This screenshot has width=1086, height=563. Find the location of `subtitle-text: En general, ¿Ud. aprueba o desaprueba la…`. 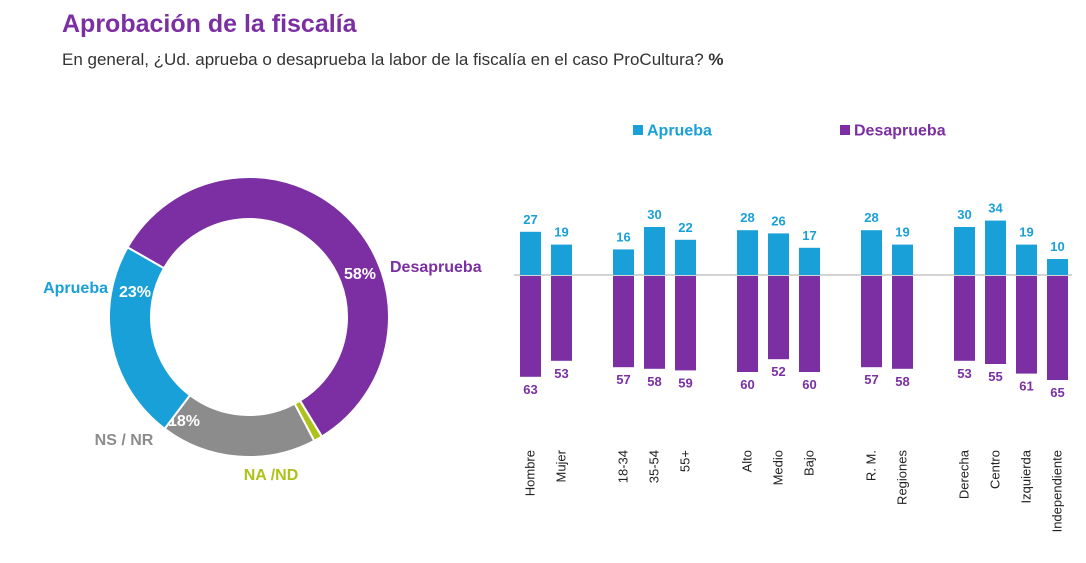

subtitle-text: En general, ¿Ud. aprueba o desaprueba la… is located at coordinates (383, 59).